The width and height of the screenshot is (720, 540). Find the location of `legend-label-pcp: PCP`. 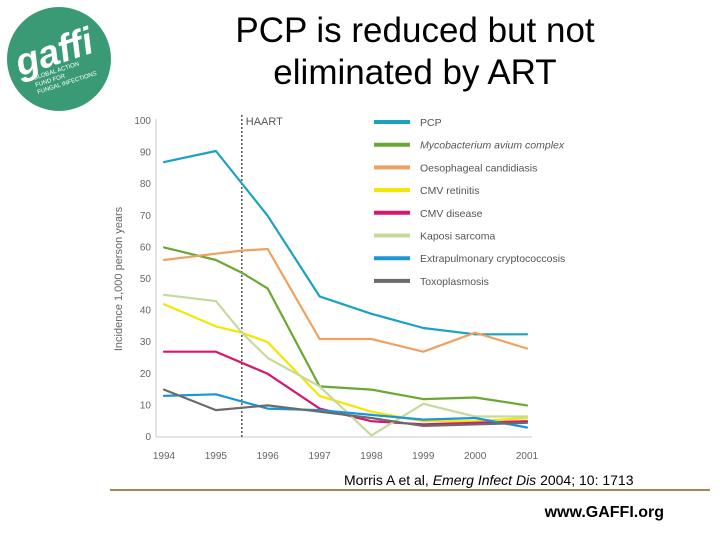

legend-label-pcp: PCP is located at coordinates (431, 123).